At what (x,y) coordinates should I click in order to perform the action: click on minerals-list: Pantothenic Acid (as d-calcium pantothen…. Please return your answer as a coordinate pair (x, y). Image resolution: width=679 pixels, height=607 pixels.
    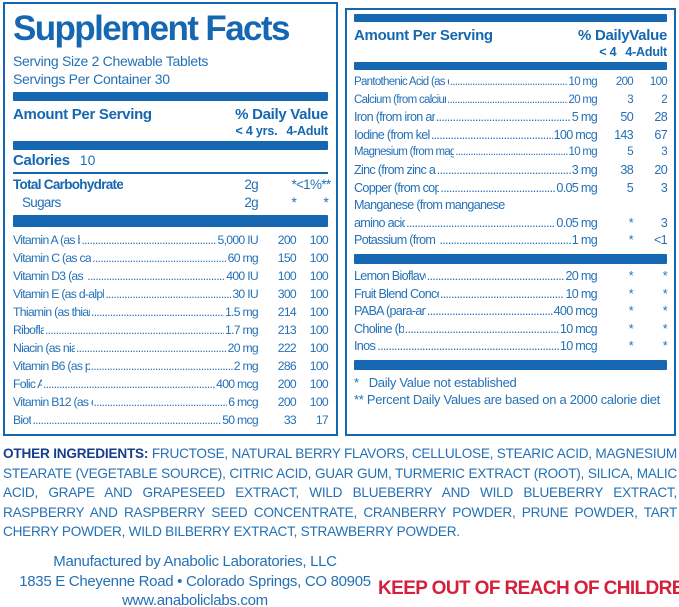
    Looking at the image, I should click on (511, 162).